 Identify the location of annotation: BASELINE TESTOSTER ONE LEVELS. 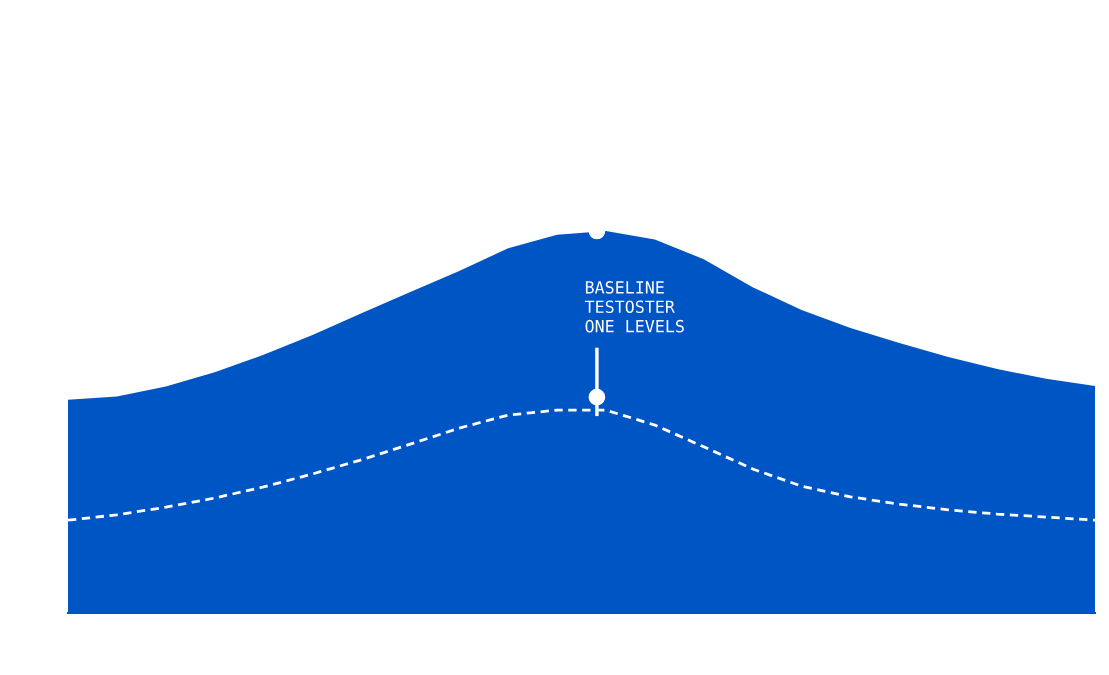
(634, 307).